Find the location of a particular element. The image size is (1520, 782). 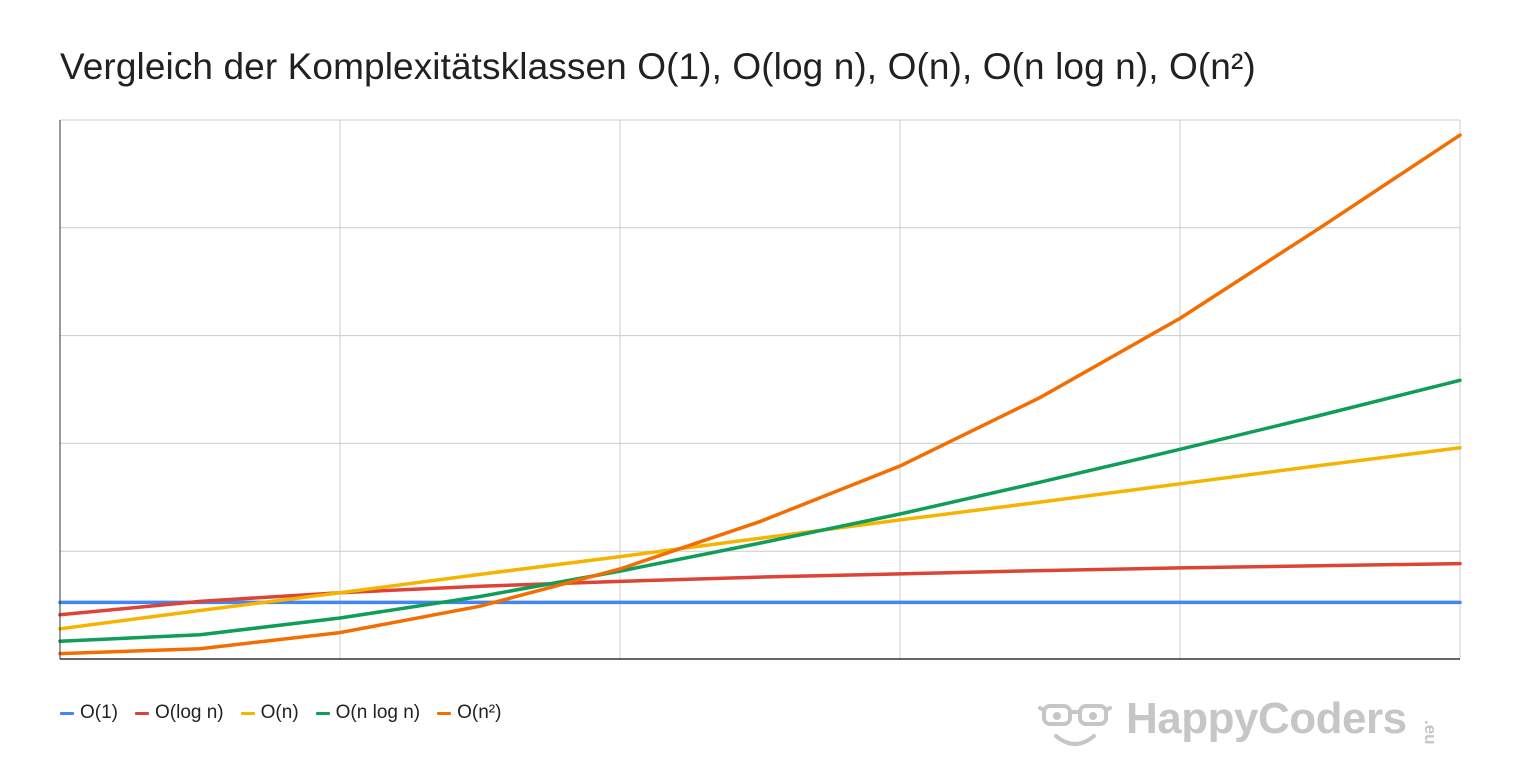

legend-label: O(n) is located at coordinates (279, 712).